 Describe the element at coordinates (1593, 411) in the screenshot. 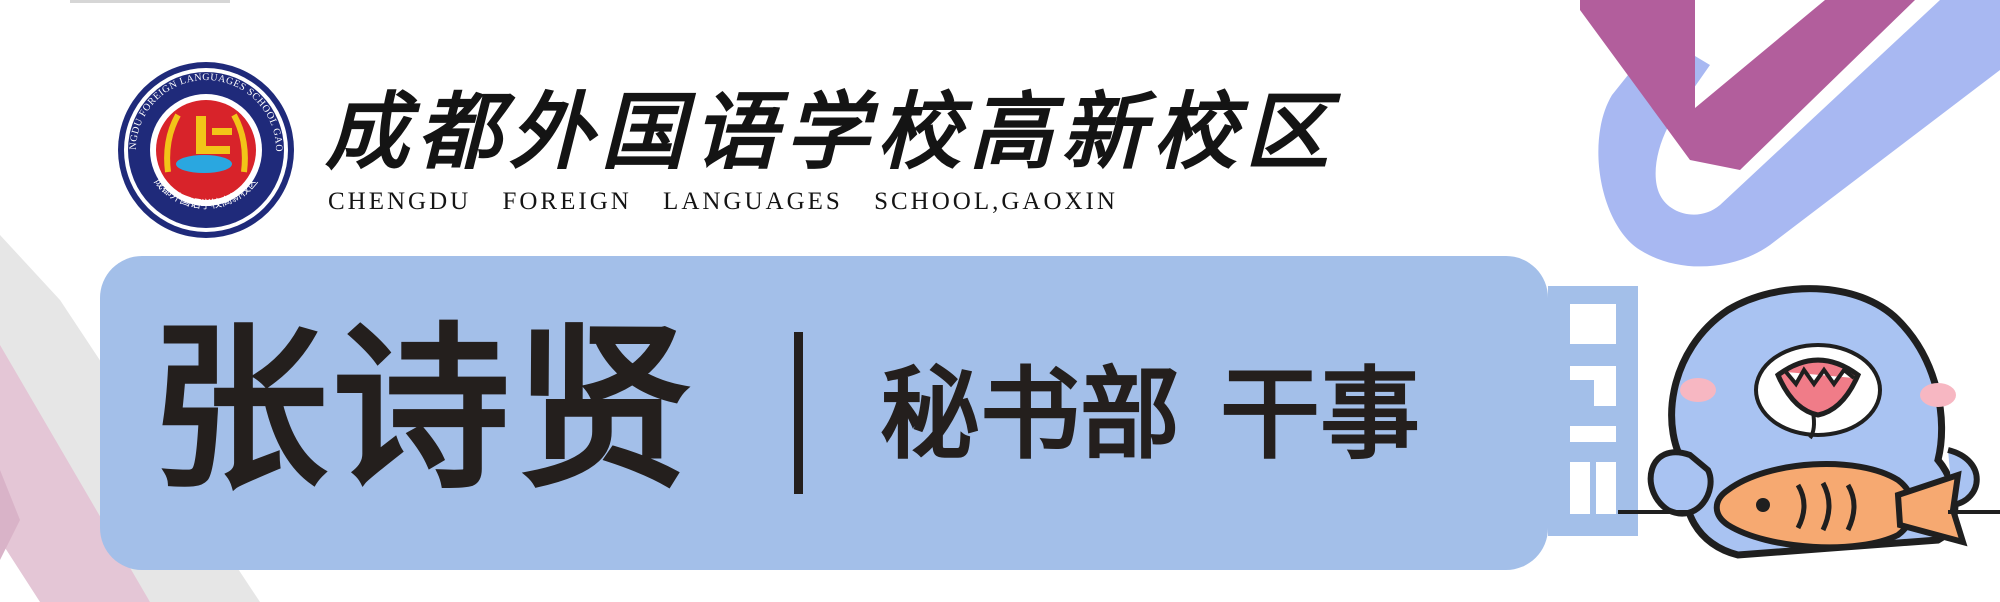

I see `decorative-pillar` at that location.